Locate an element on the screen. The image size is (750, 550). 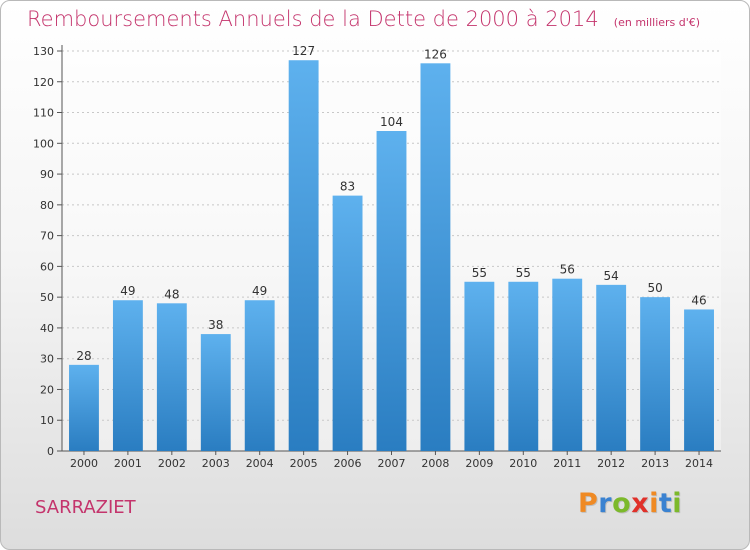
x-tick-label: 2014 is located at coordinates (699, 463).